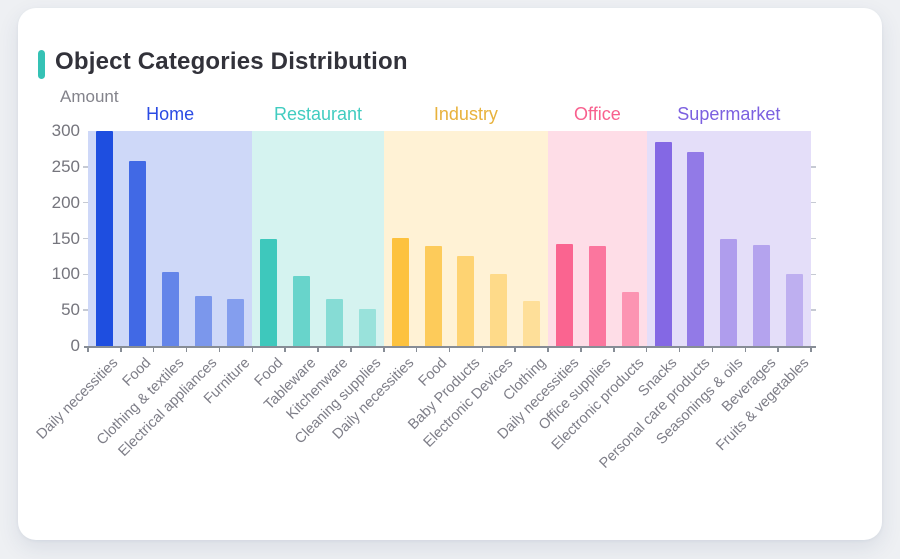  What do you see at coordinates (597, 296) in the screenshot?
I see `bar-office-supplies` at bounding box center [597, 296].